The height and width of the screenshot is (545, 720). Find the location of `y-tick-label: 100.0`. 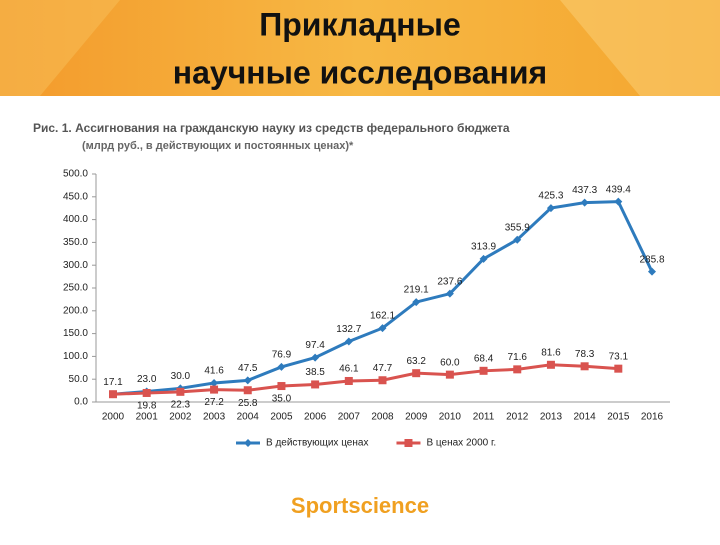

y-tick-label: 100.0 is located at coordinates (75, 356).